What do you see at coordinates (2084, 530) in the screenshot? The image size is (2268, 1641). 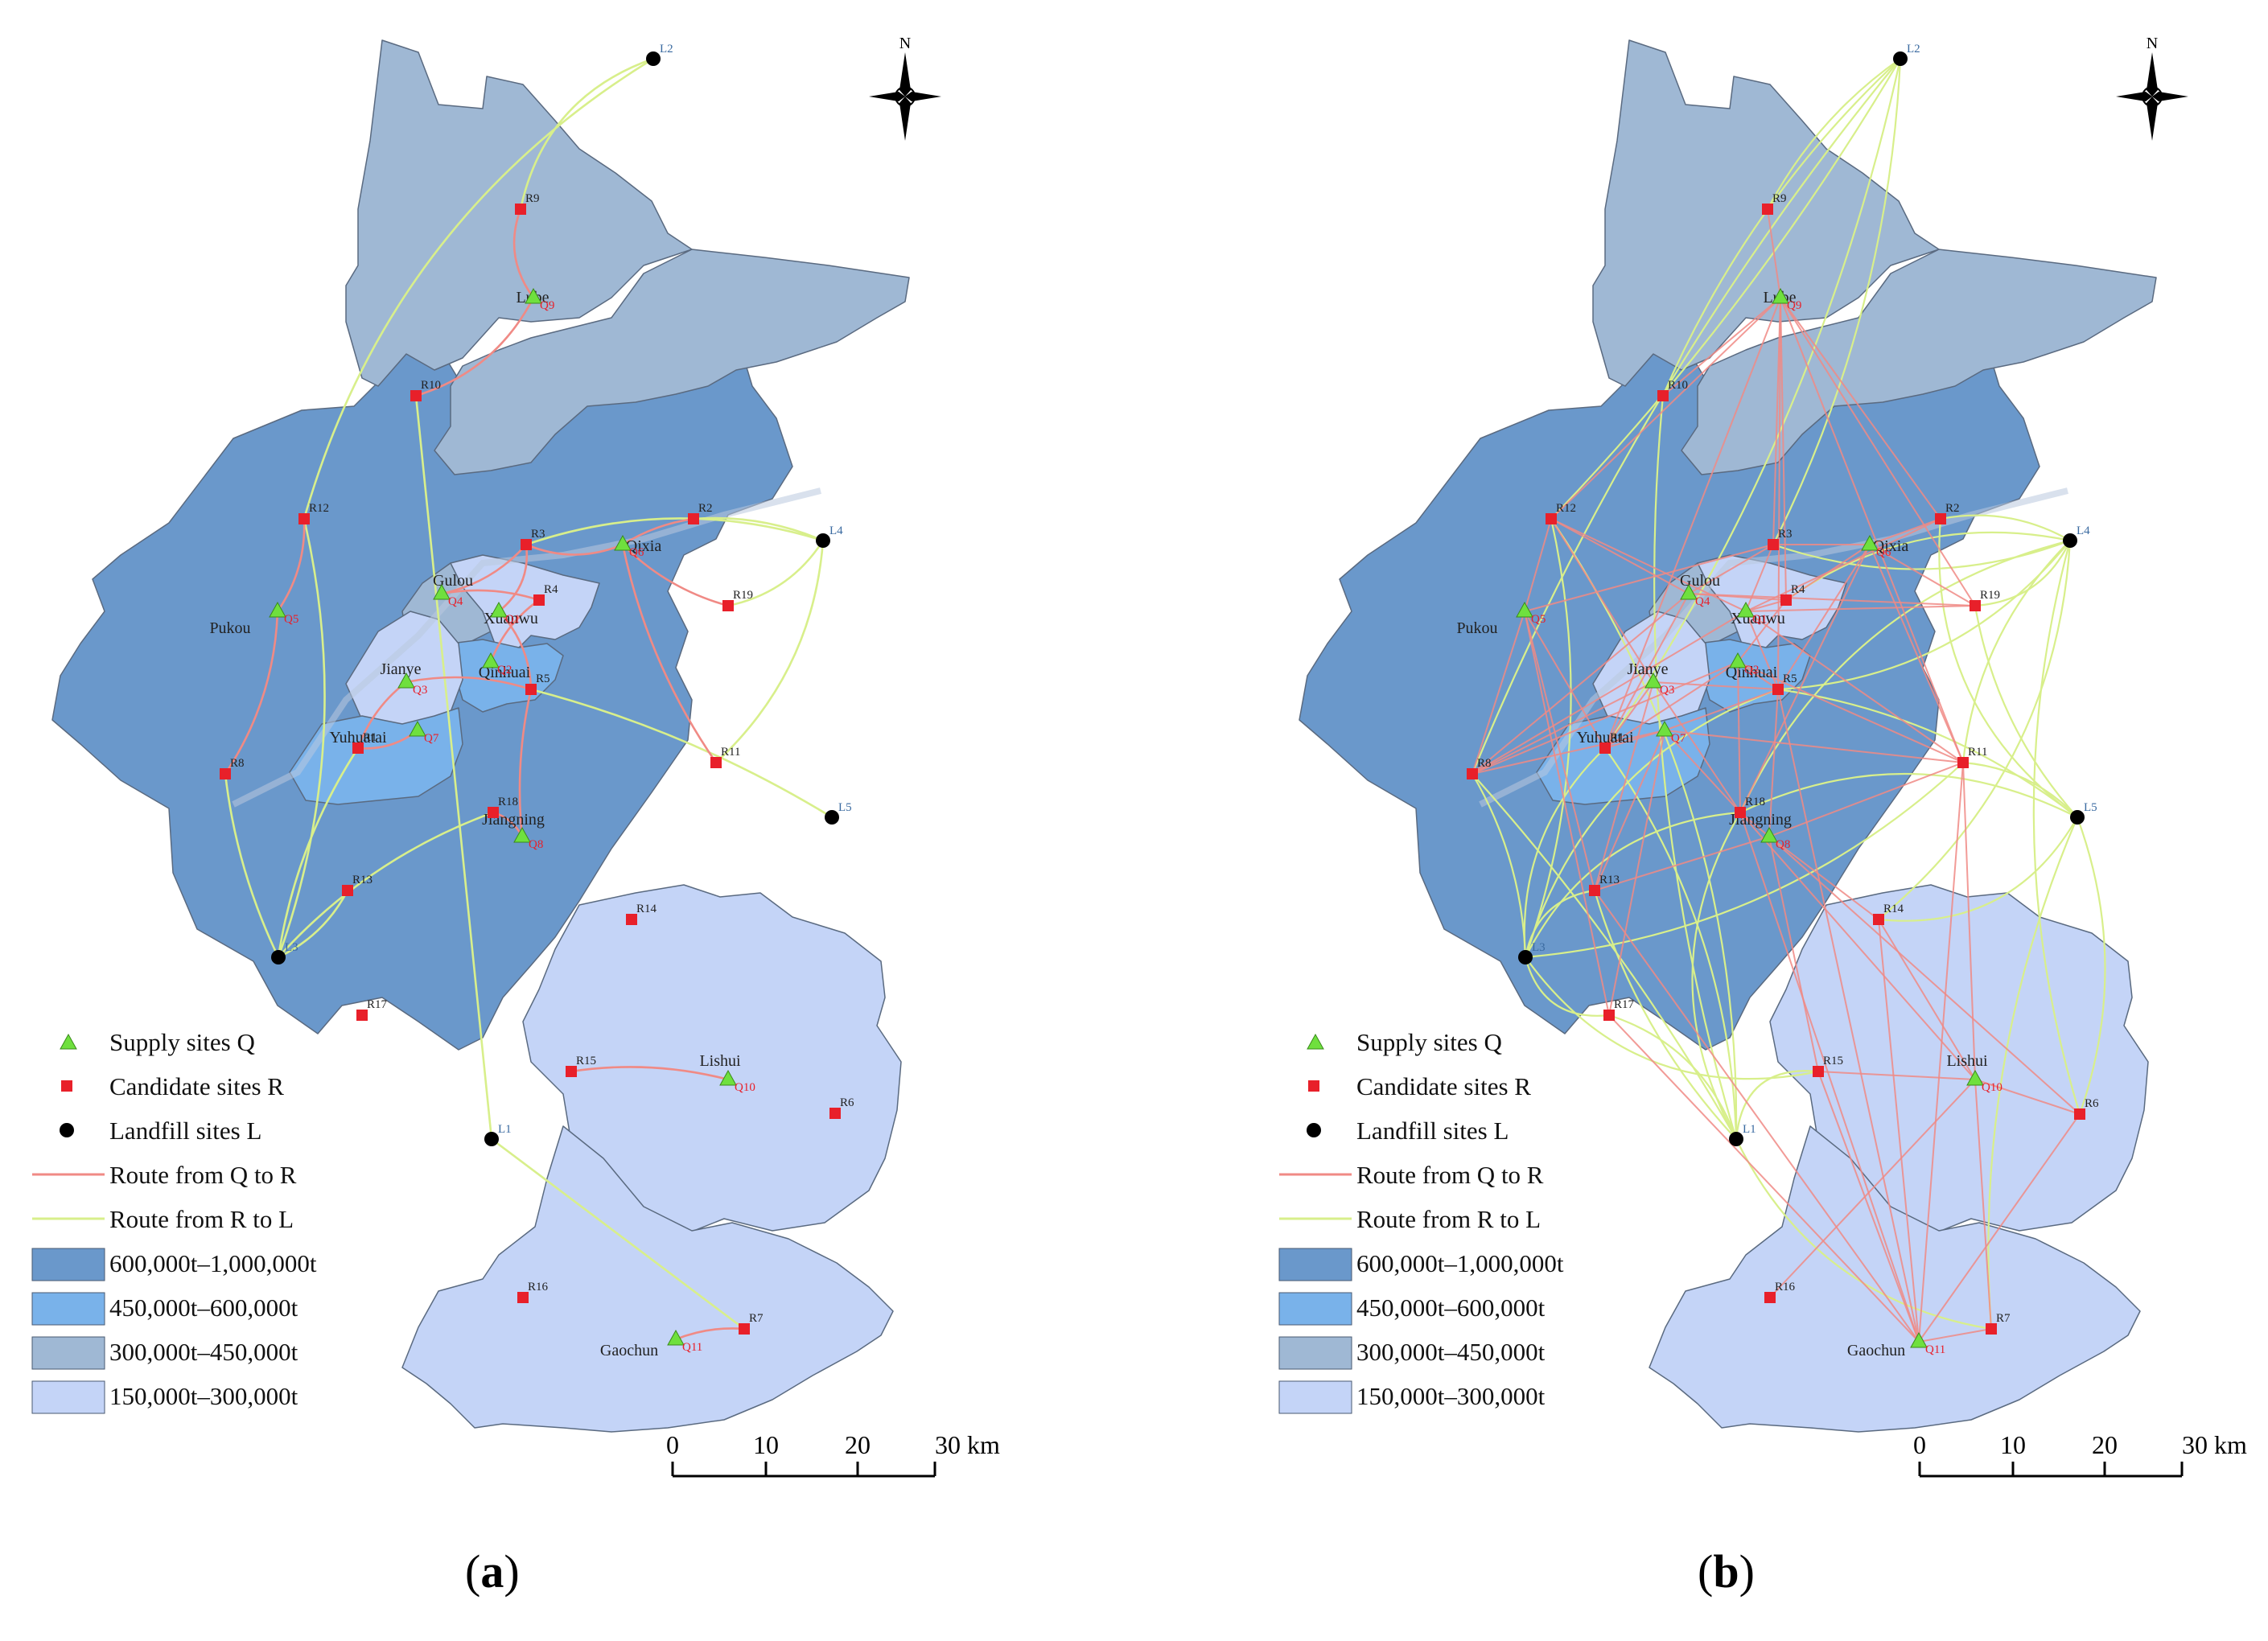 I see `landfill-label-l4: L4` at bounding box center [2084, 530].